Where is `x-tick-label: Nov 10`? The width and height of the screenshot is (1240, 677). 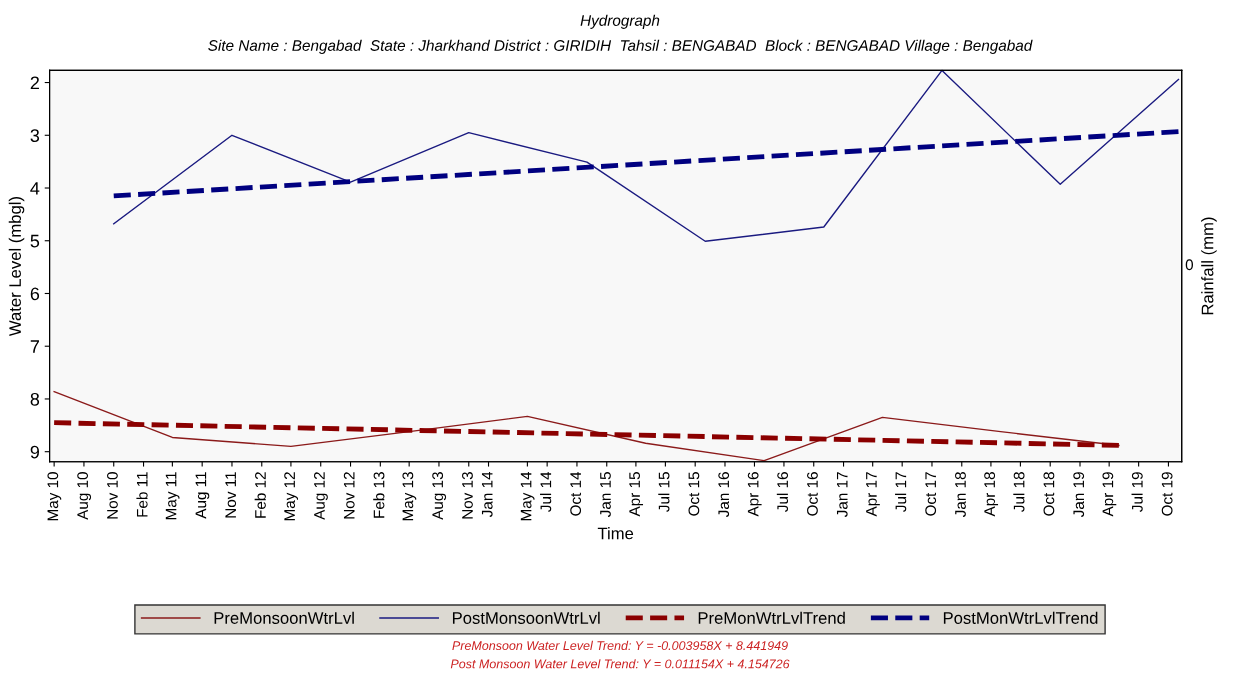
x-tick-label: Nov 10 is located at coordinates (112, 495).